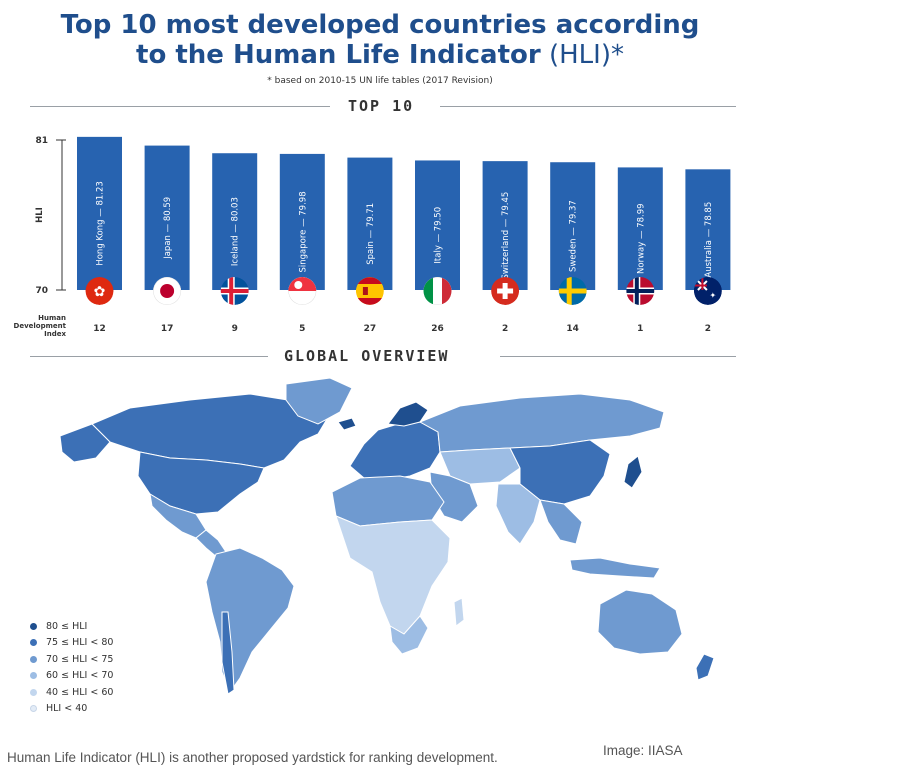  I want to click on sweden-flag-icon, so click(572, 291).